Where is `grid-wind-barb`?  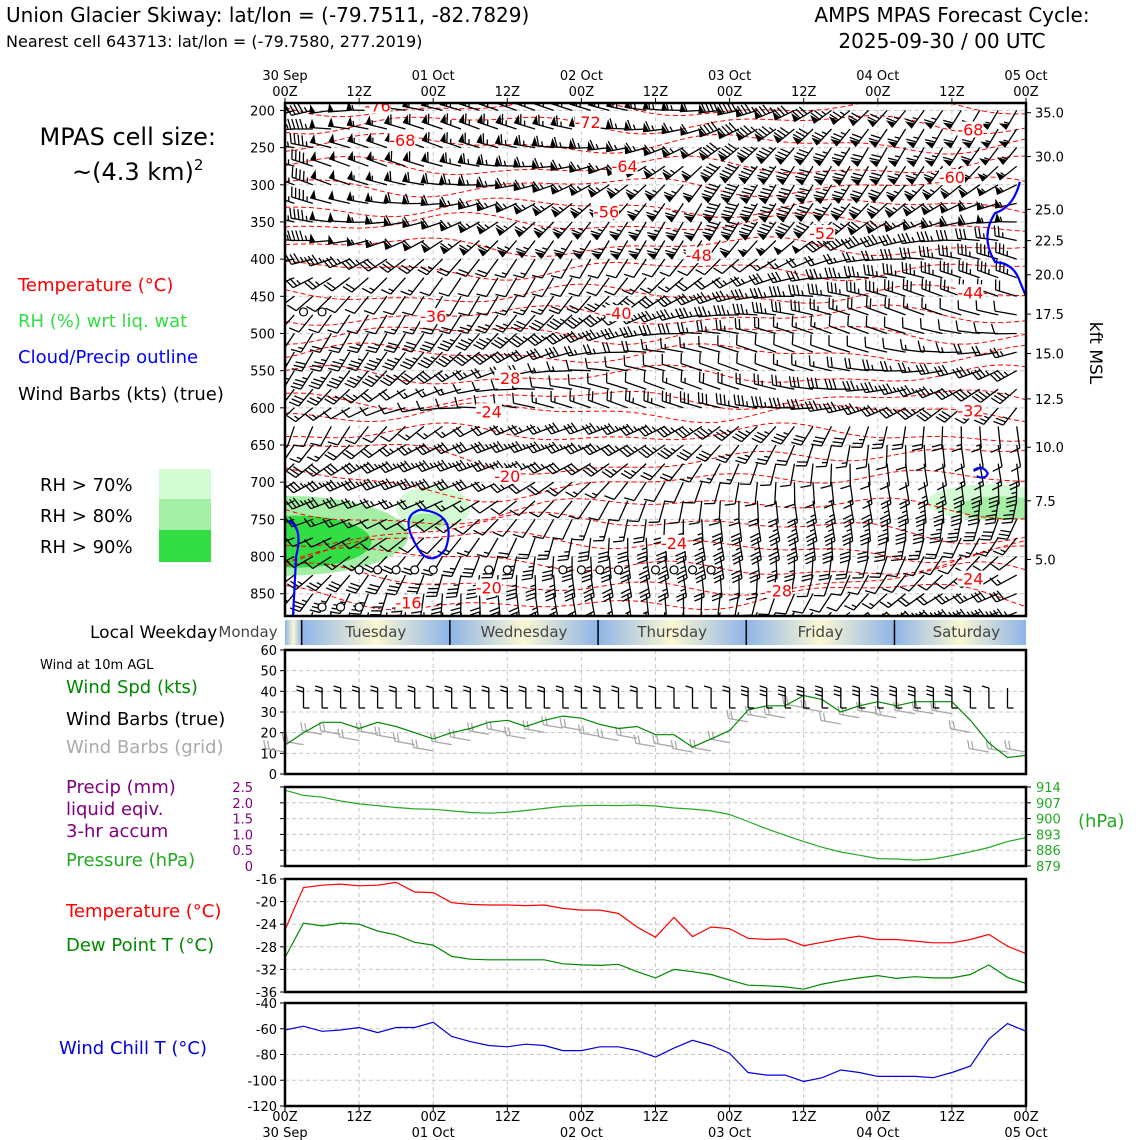 grid-wind-barb is located at coordinates (700, 745).